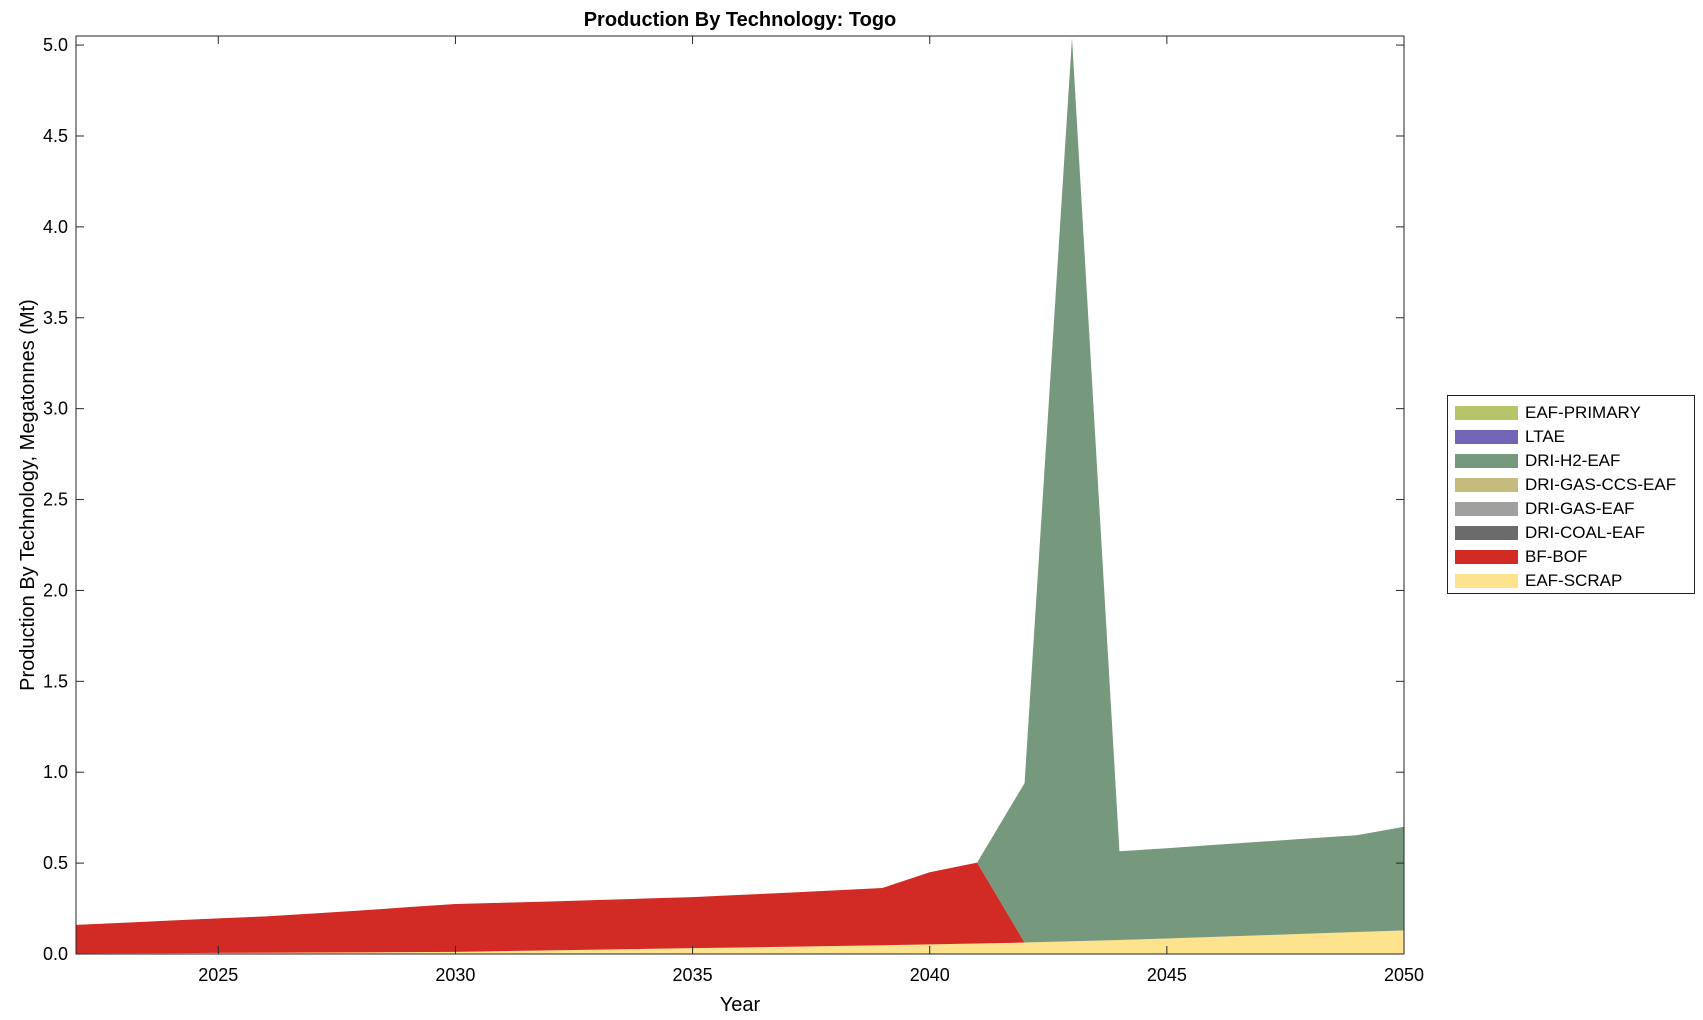 The image size is (1703, 1020). Describe the element at coordinates (55, 863) in the screenshot. I see `y-tick-label: 0.5` at that location.